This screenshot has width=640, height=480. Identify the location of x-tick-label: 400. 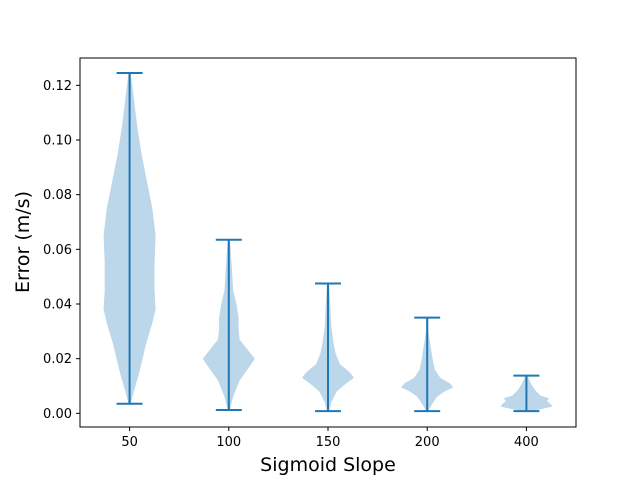
(526, 442).